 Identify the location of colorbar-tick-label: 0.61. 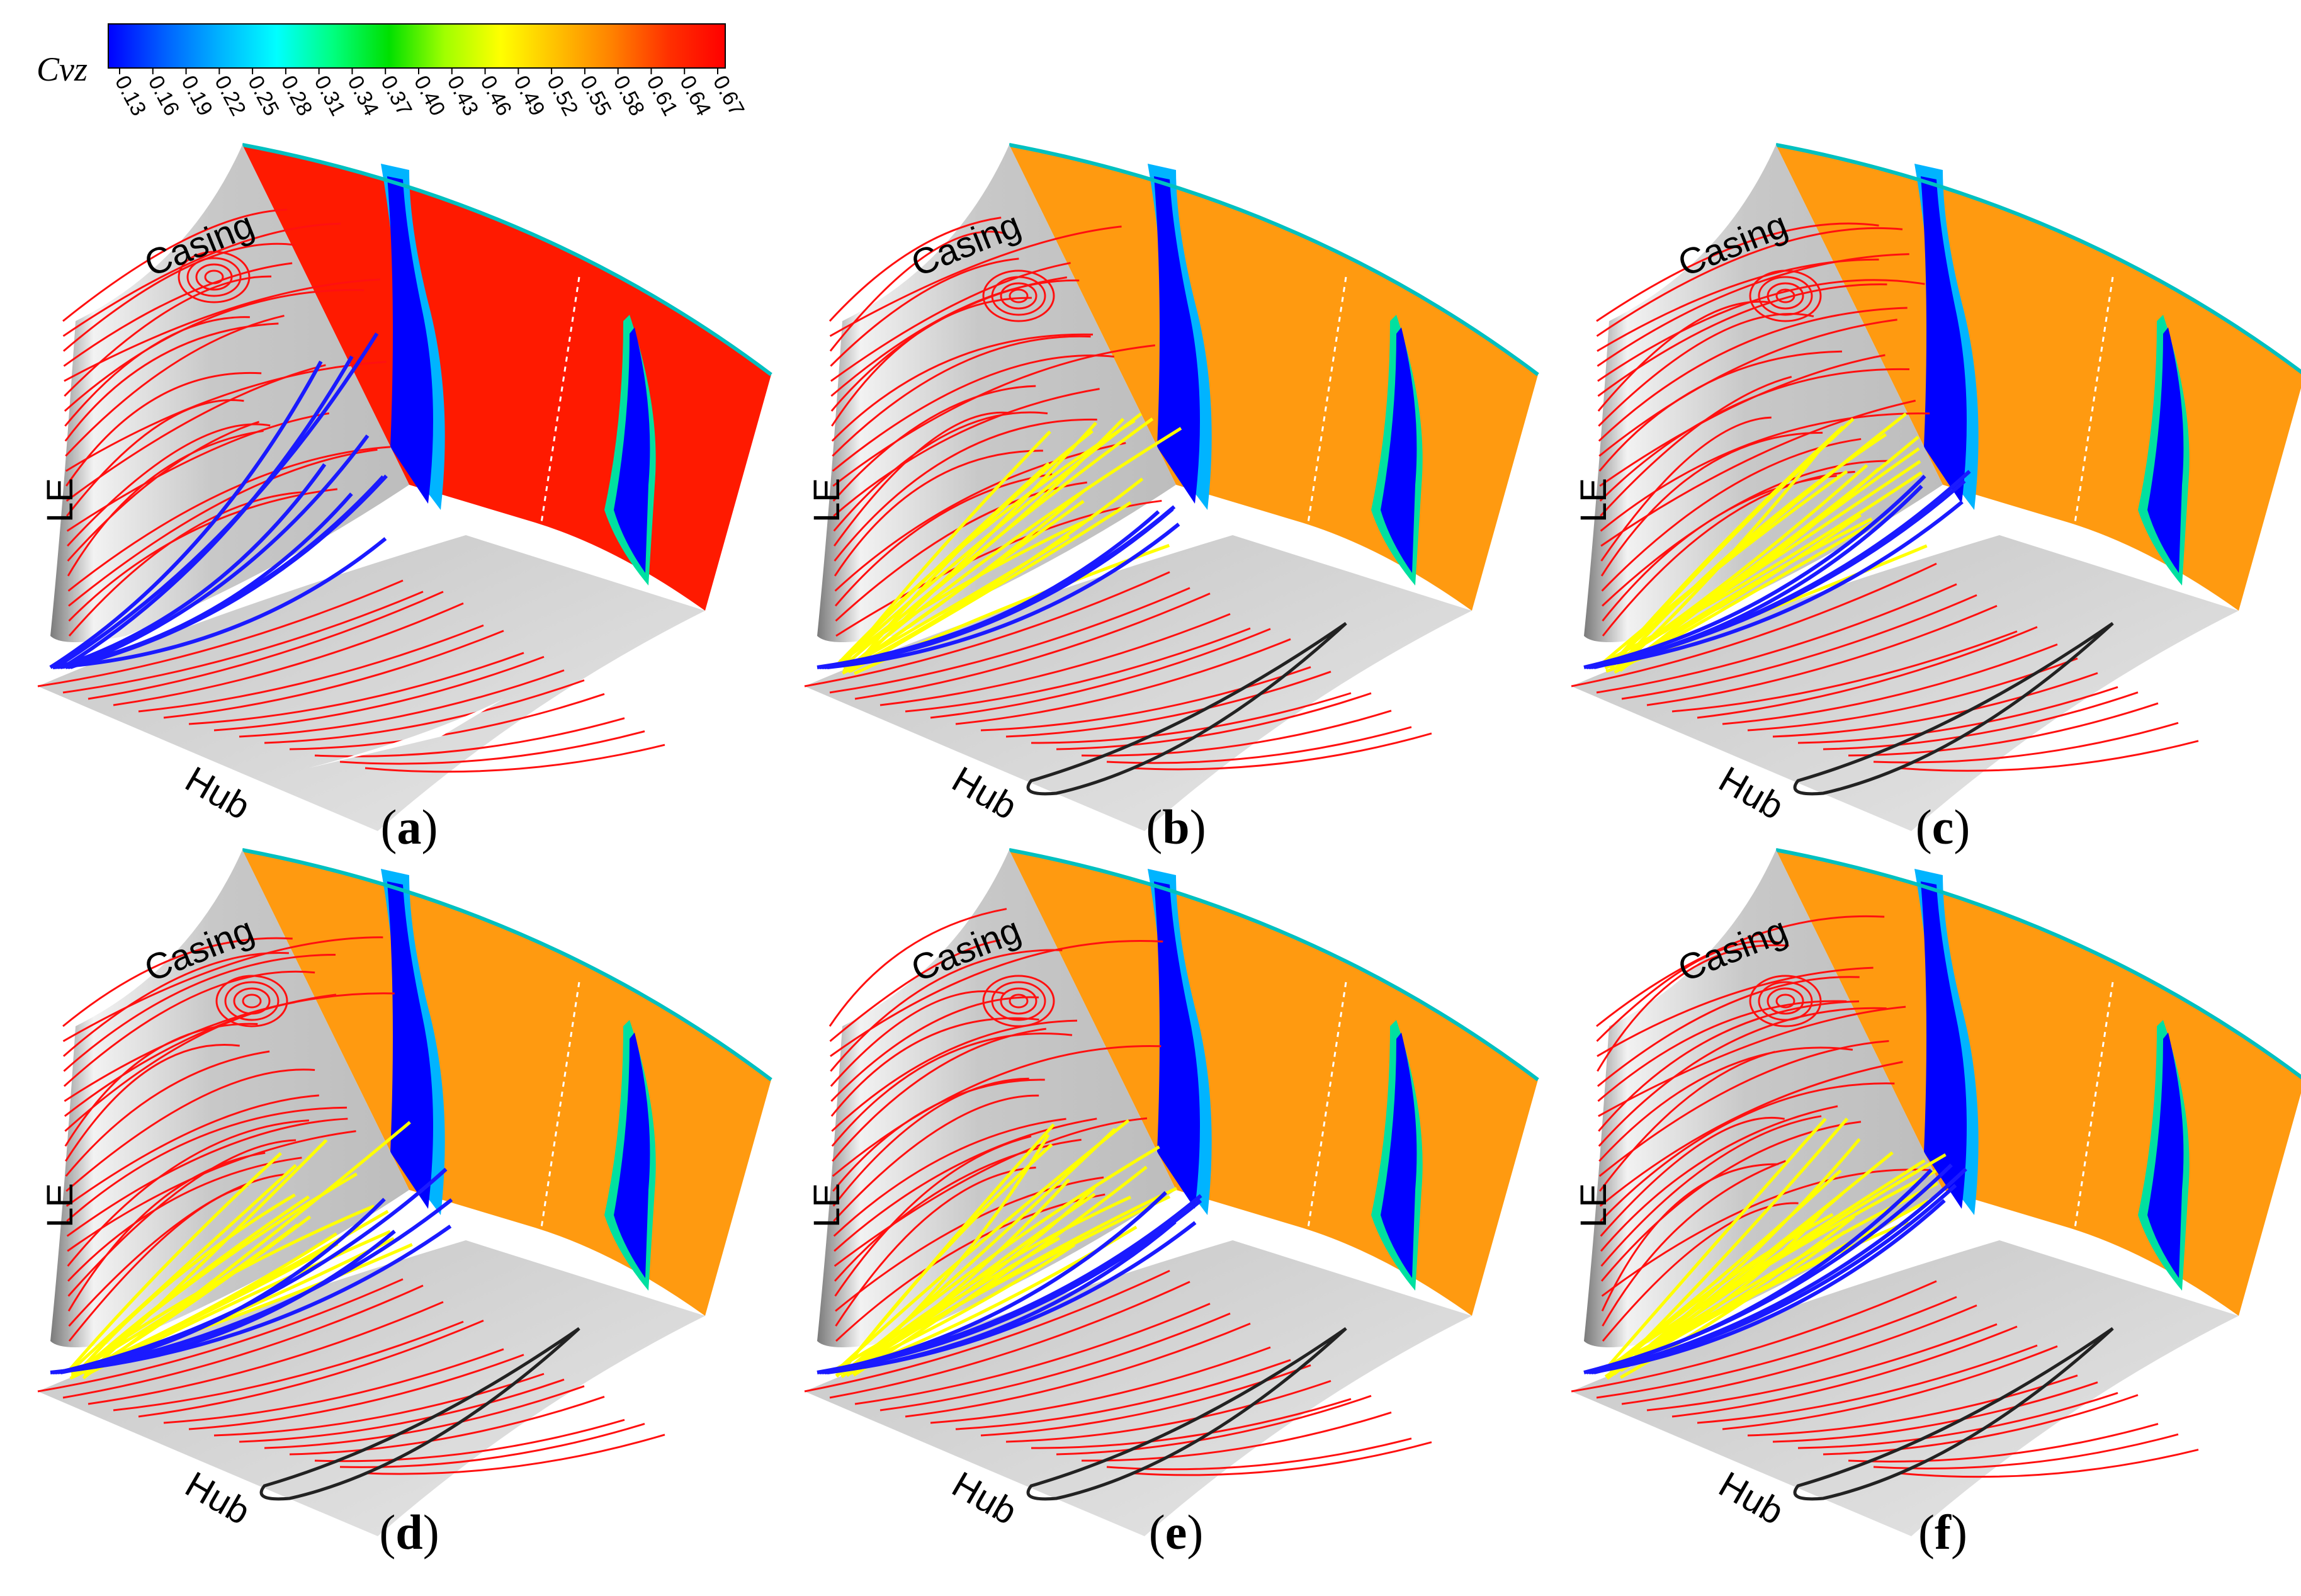
(662, 96).